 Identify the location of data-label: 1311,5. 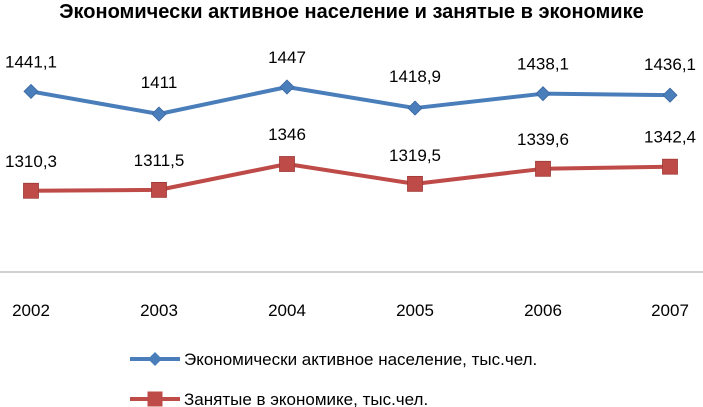
(159, 160).